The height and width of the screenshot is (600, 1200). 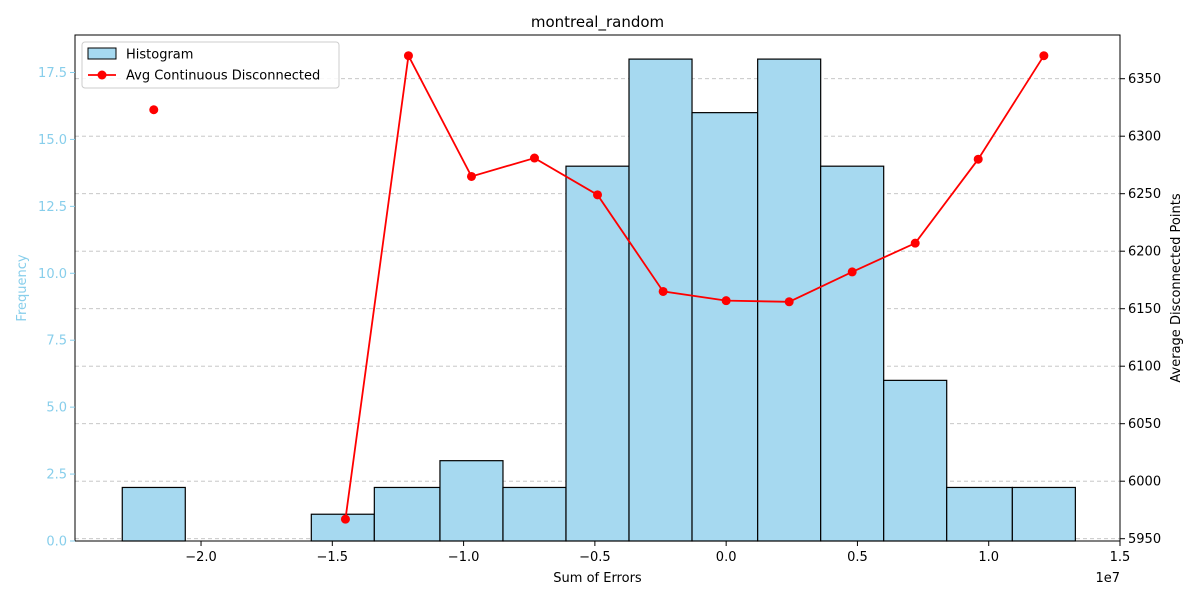 What do you see at coordinates (223, 76) in the screenshot?
I see `legend-line-label: Avg Continuous Disconnected` at bounding box center [223, 76].